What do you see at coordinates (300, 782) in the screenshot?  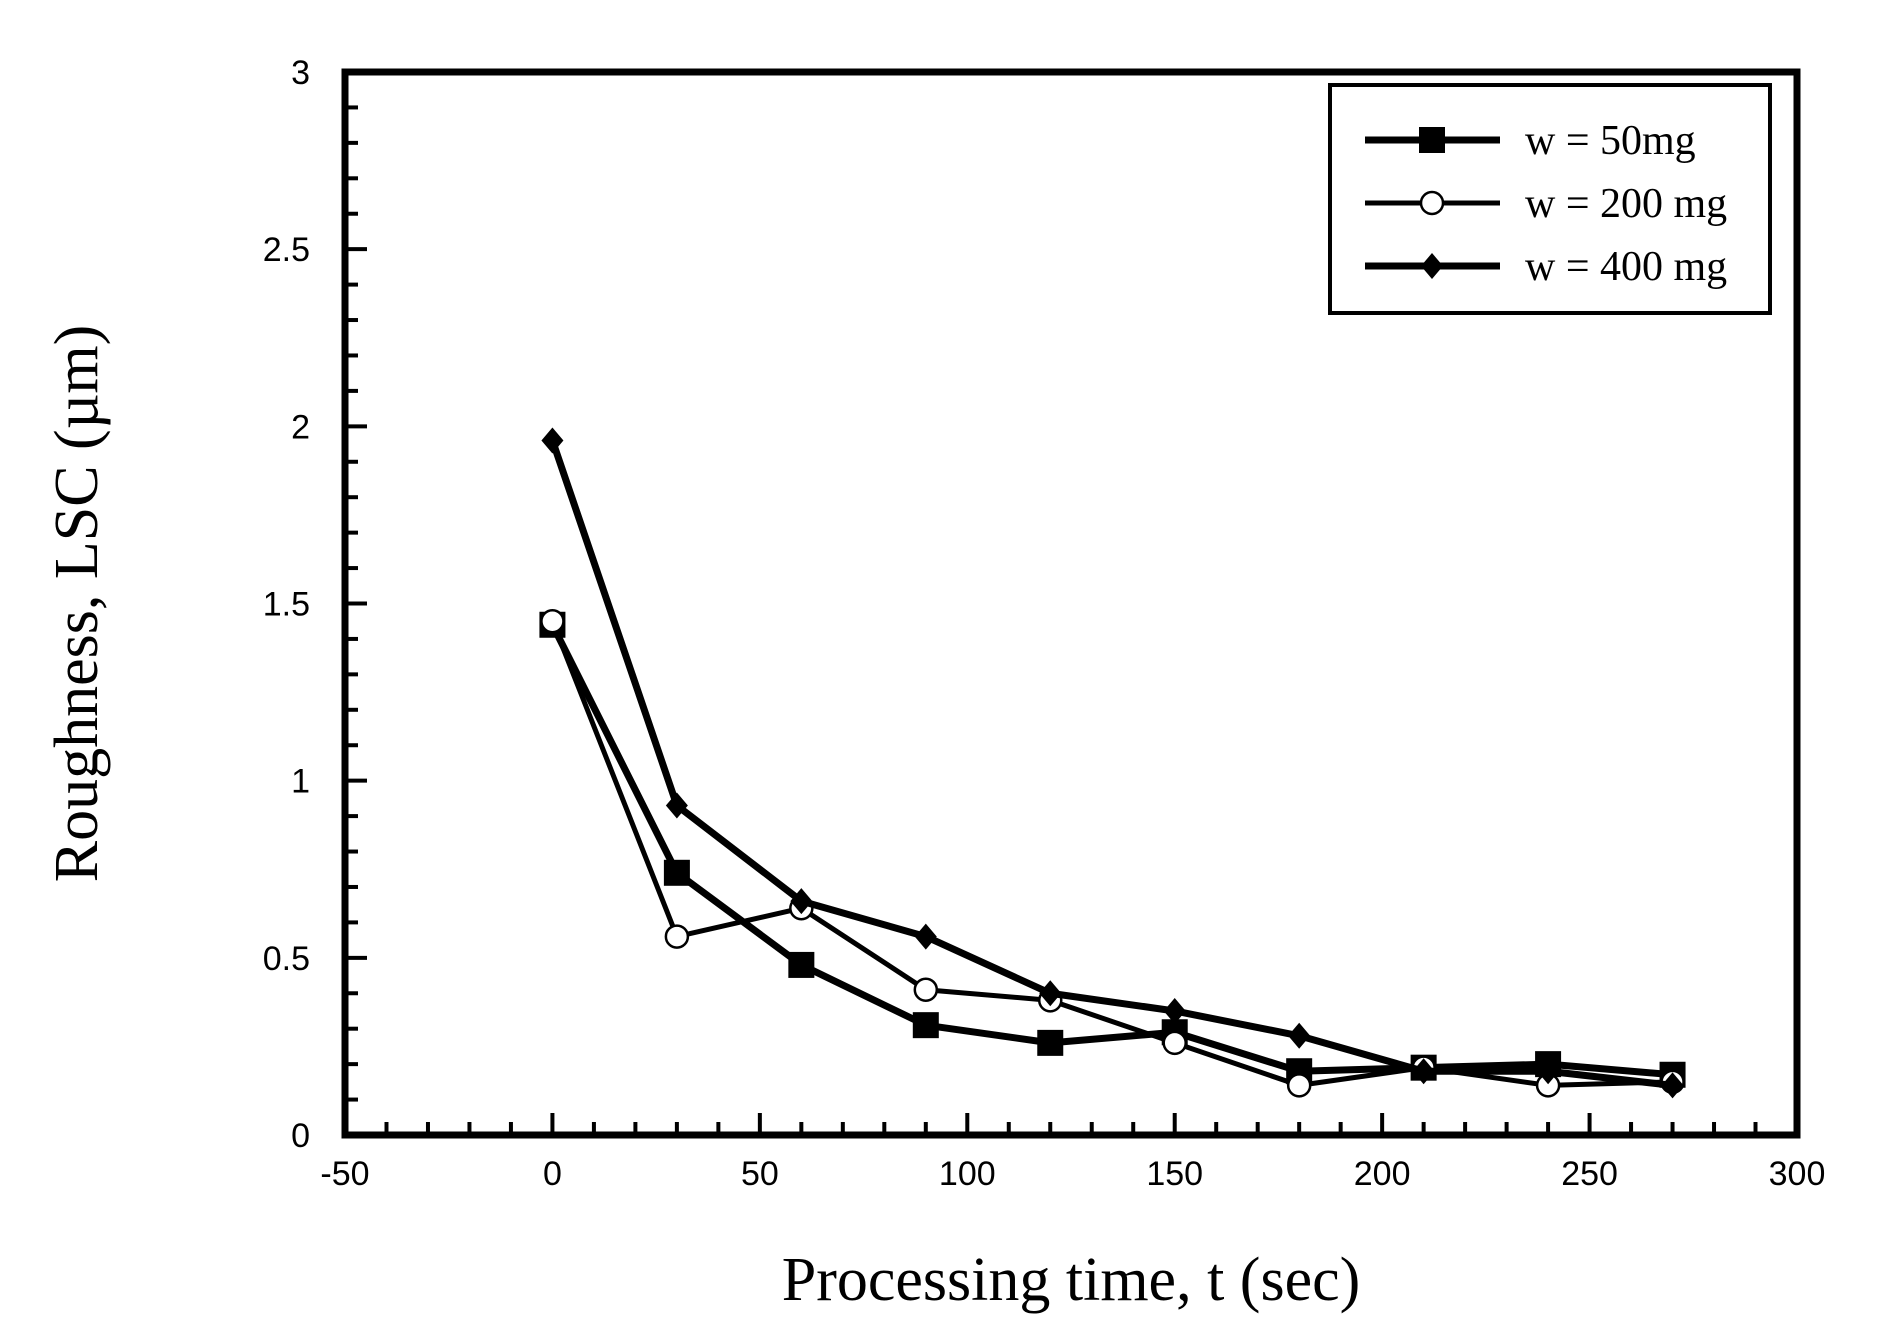 I see `y-tick-label: 1` at bounding box center [300, 782].